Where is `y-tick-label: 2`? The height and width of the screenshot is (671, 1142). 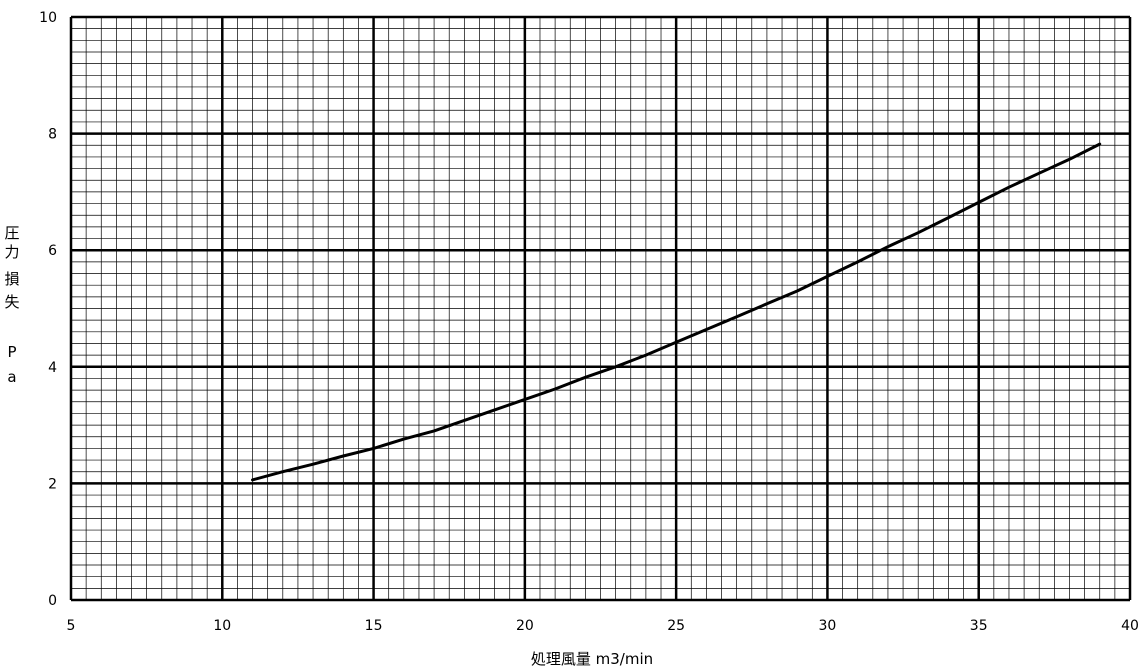 y-tick-label: 2 is located at coordinates (52, 484).